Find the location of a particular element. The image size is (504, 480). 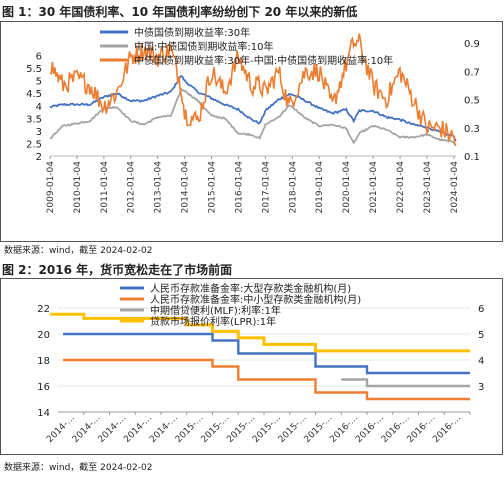

y-left-tick-label: 14 is located at coordinates (43, 413).